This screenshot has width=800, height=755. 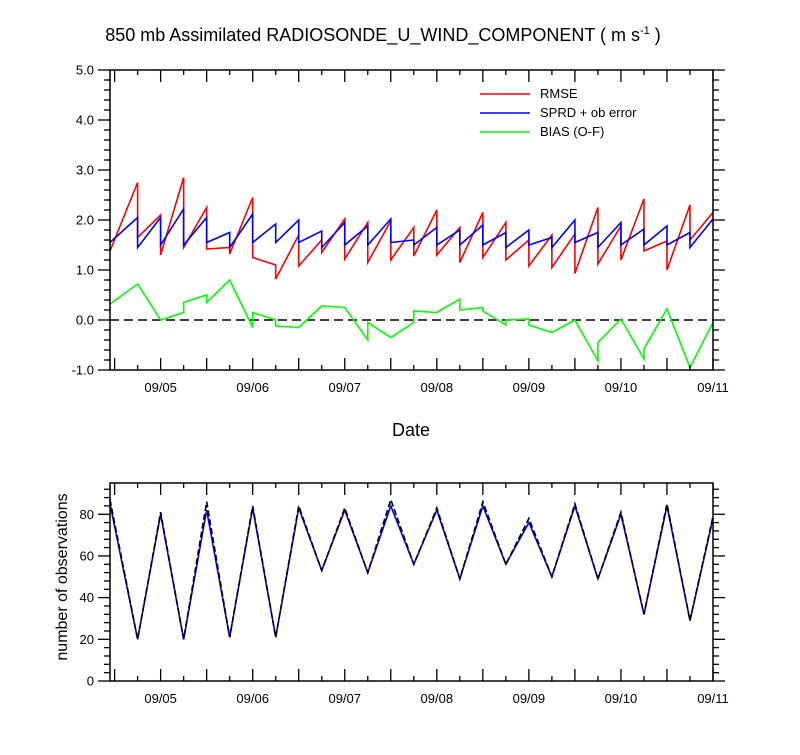 I want to click on top-x-tick-label: 09/07, so click(x=344, y=387).